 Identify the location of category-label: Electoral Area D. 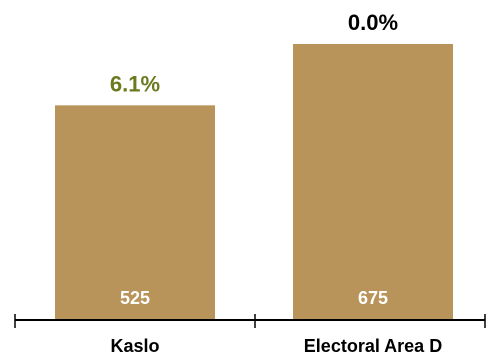
(373, 346).